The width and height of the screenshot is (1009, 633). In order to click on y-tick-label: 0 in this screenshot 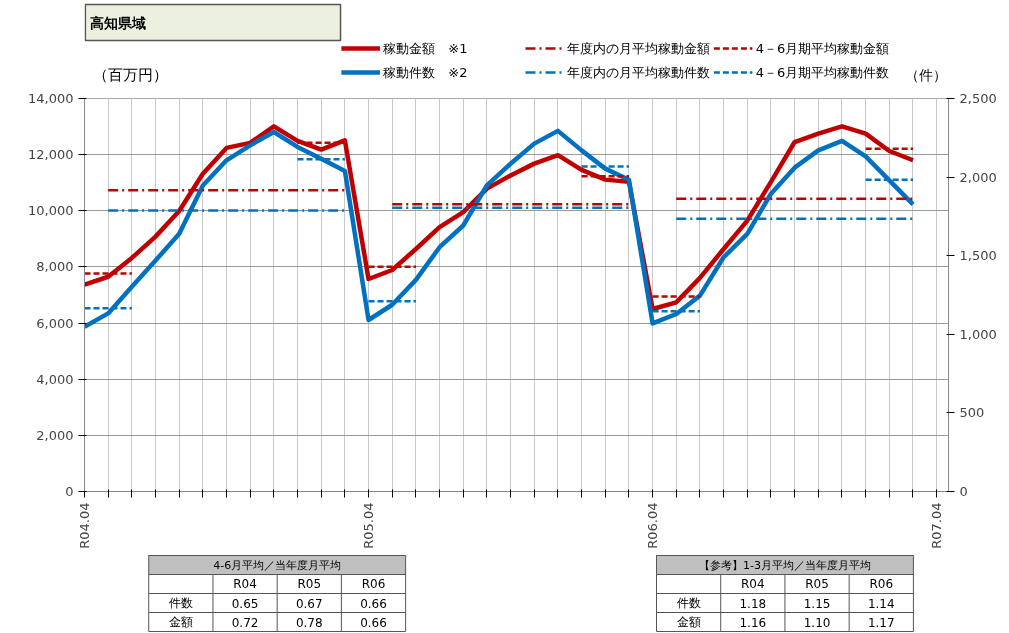, I will do `click(69, 491)`.